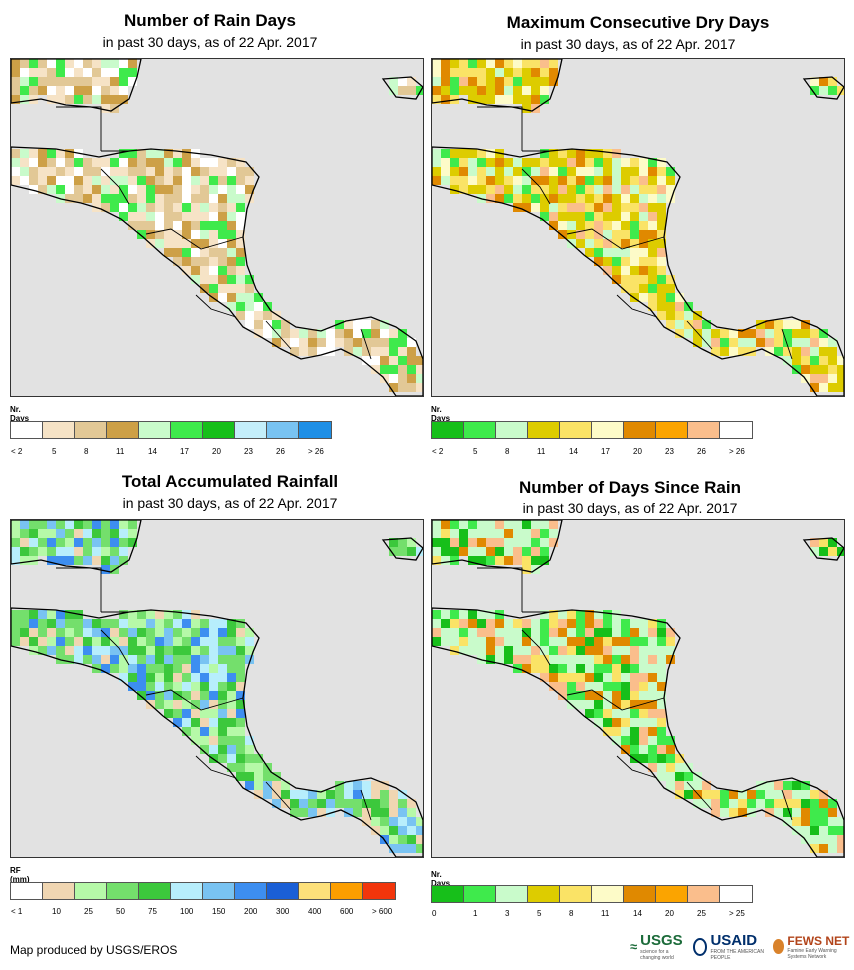  What do you see at coordinates (441, 414) in the screenshot?
I see `legend-title: Nr. Days` at bounding box center [441, 414].